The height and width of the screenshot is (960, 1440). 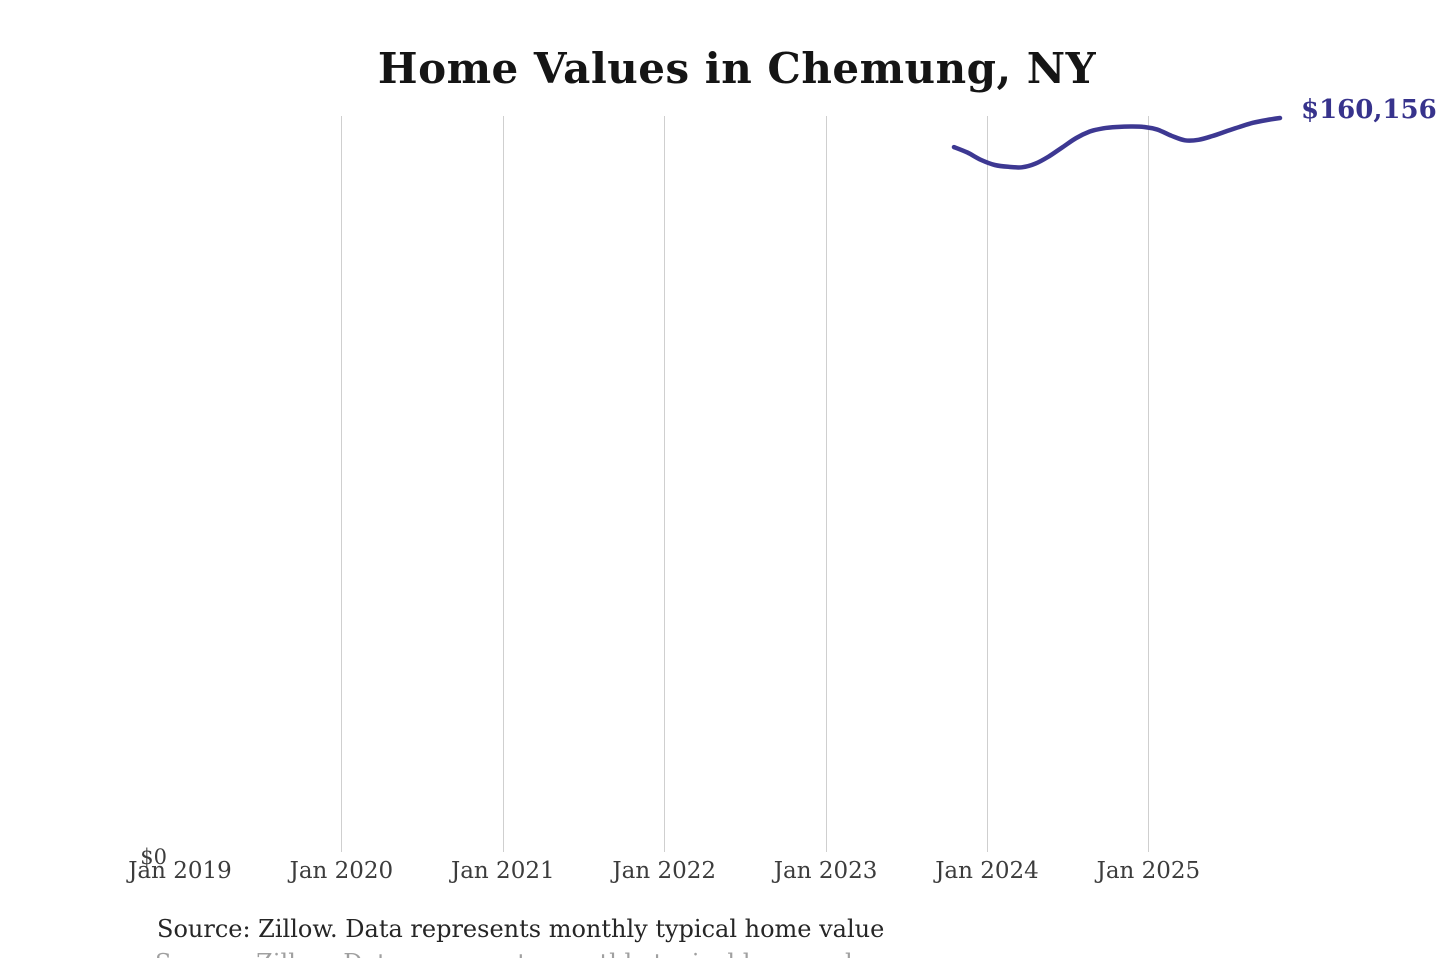 I want to click on x-axis-label: Jan 2021, so click(x=503, y=871).